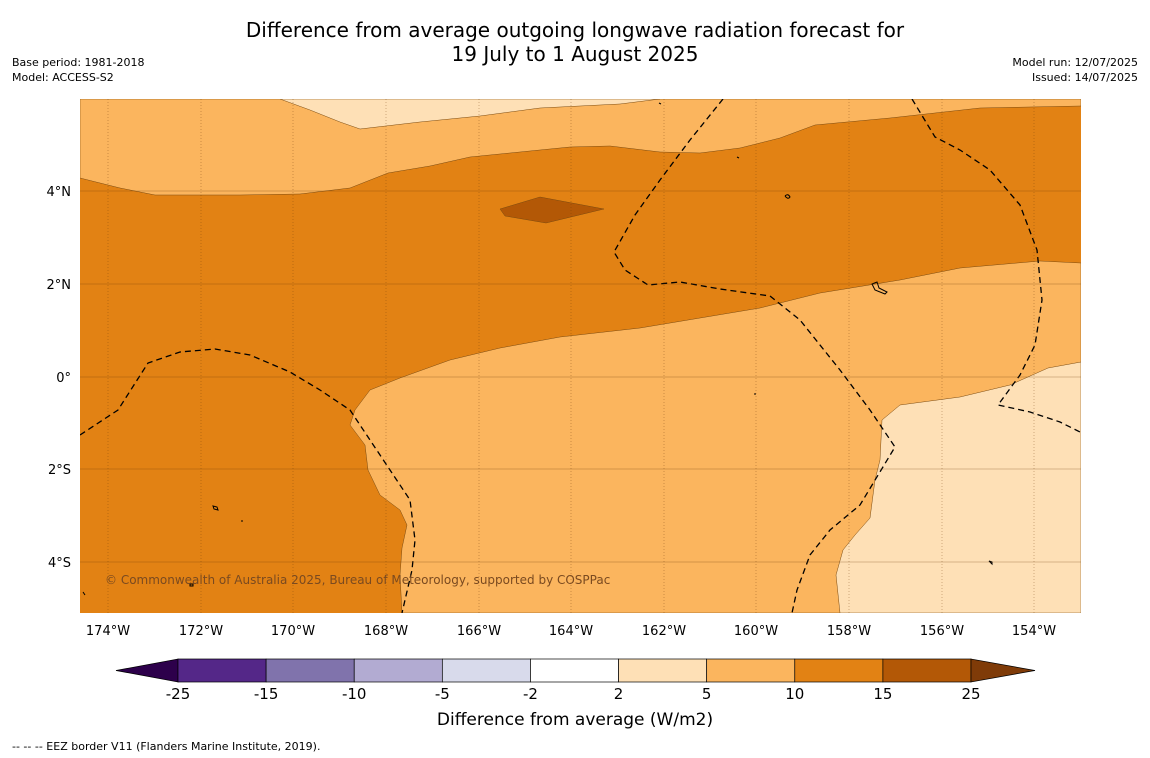 Image resolution: width=1150 pixels, height=758 pixels. Describe the element at coordinates (108, 631) in the screenshot. I see `lon-label: 174°W` at that location.